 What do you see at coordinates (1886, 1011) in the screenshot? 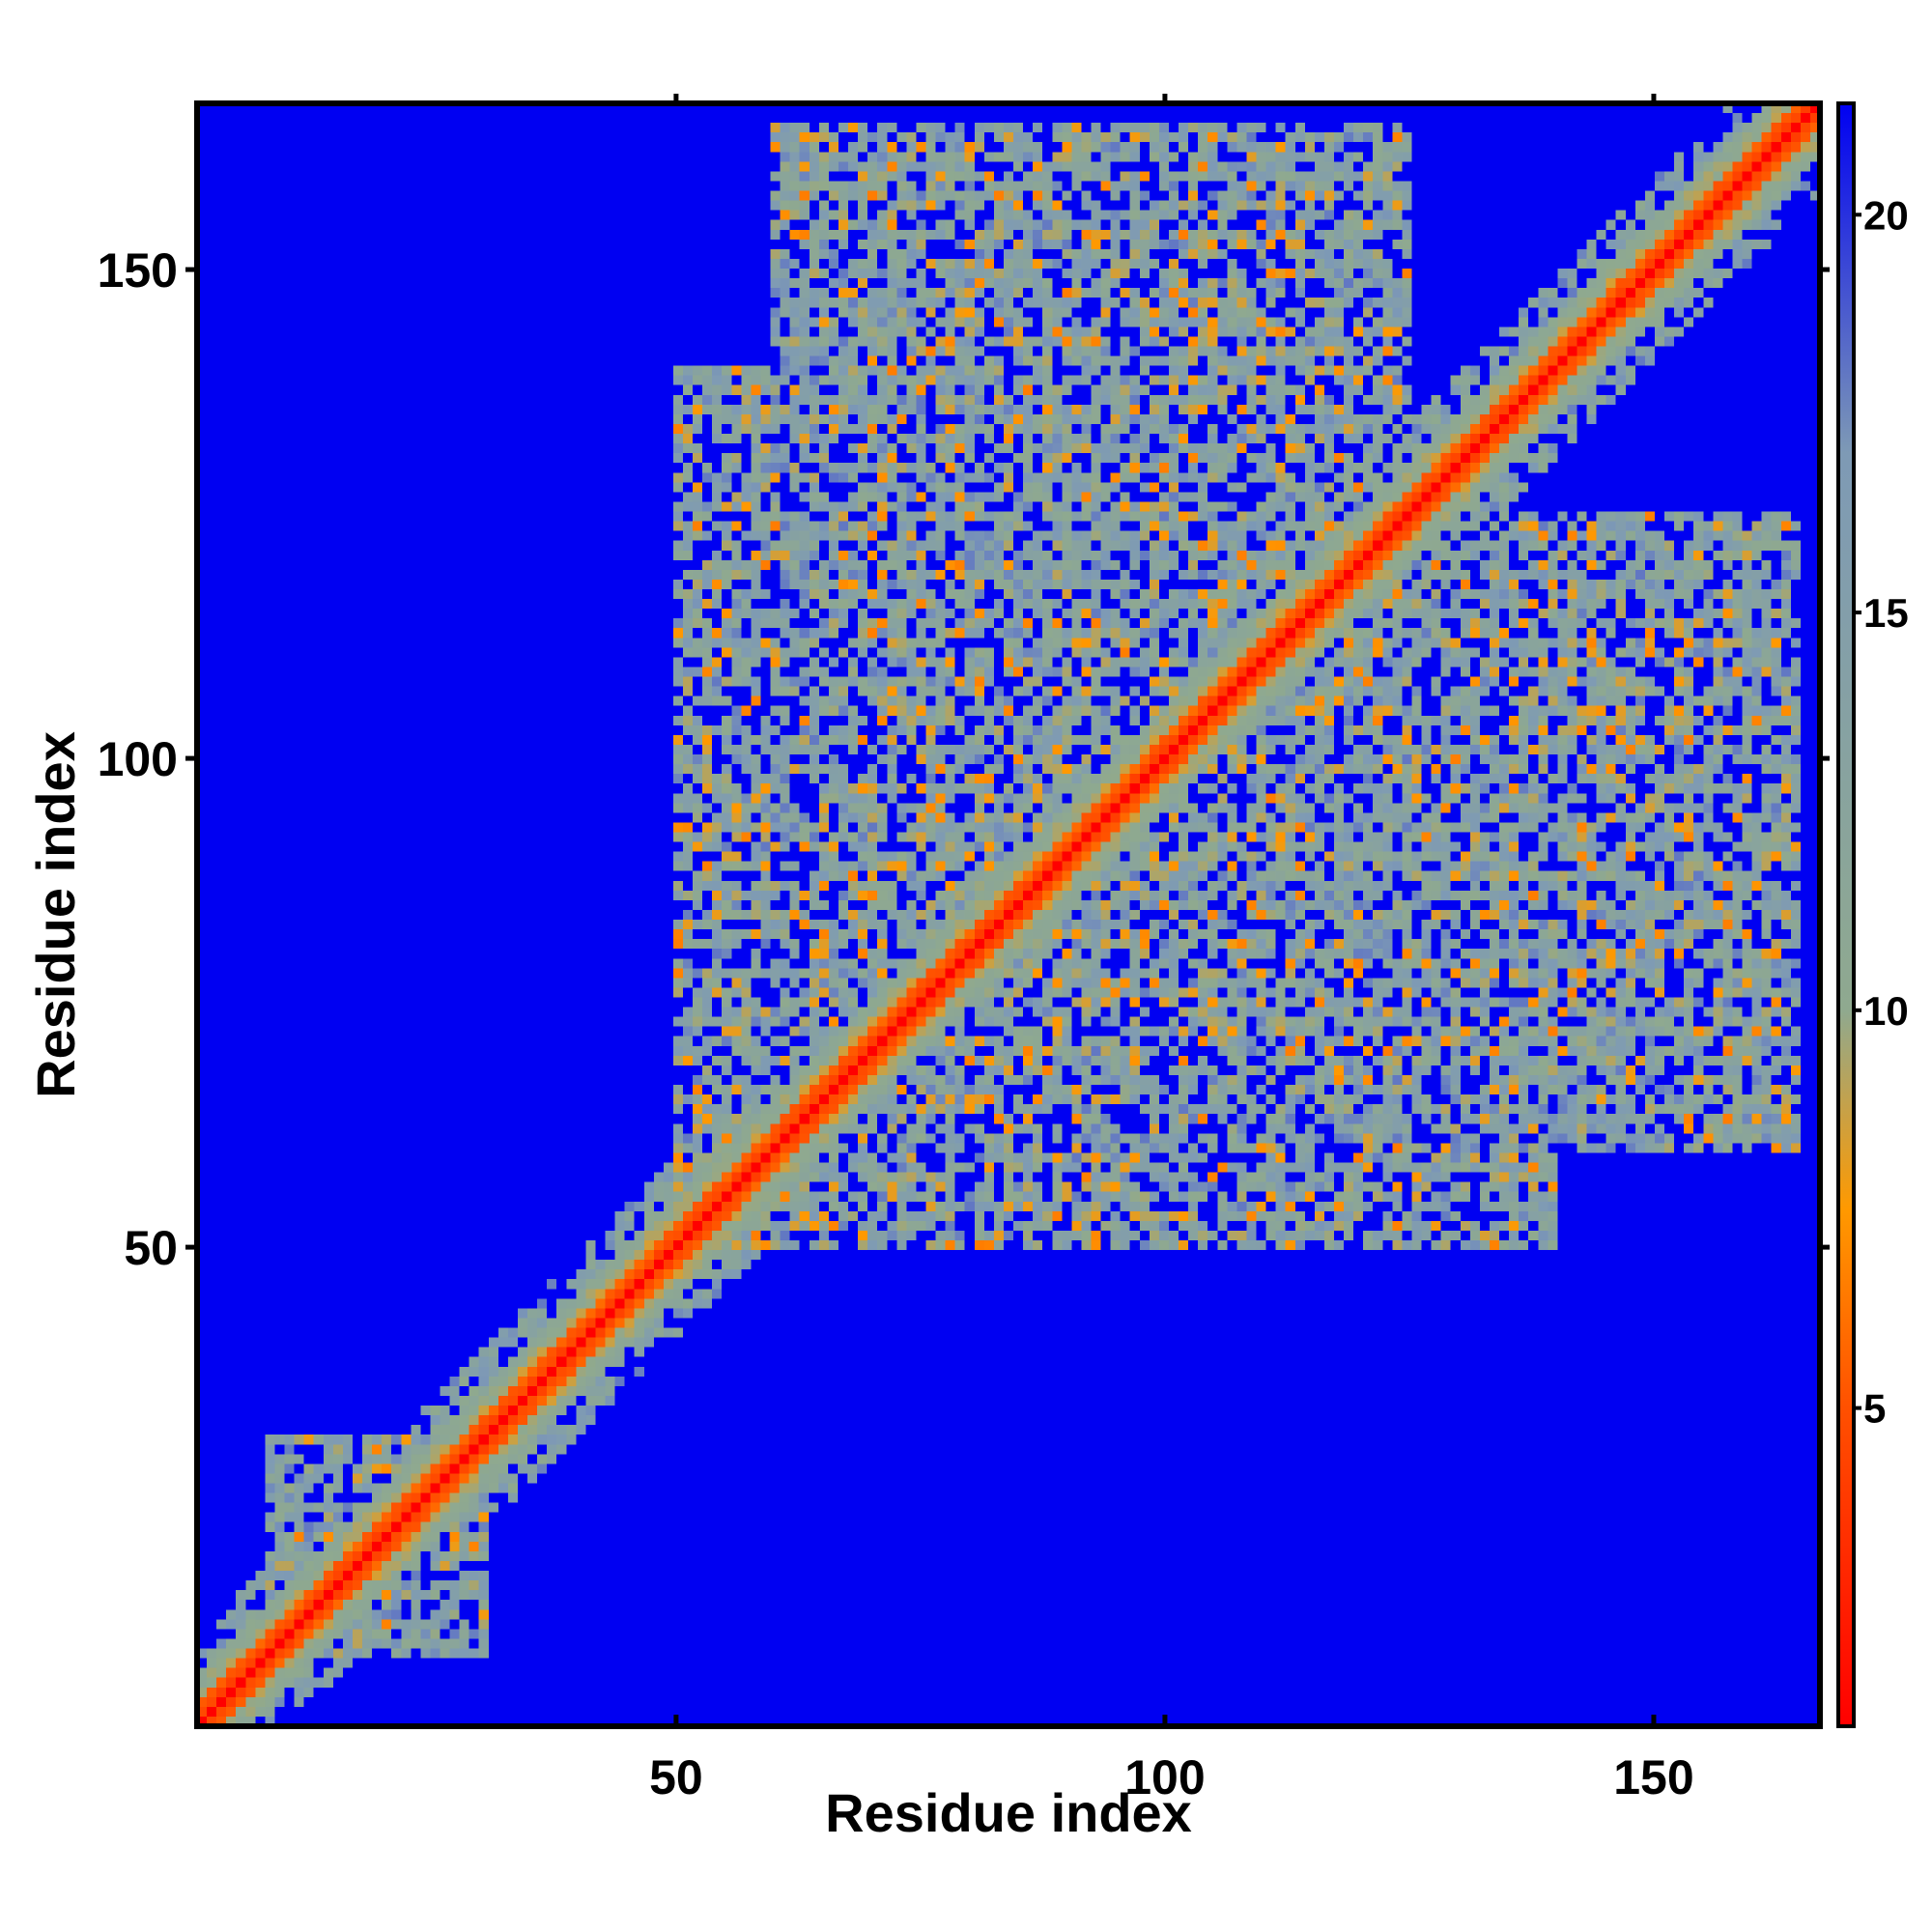
I see `colorbar-tick-label: 10` at bounding box center [1886, 1011].